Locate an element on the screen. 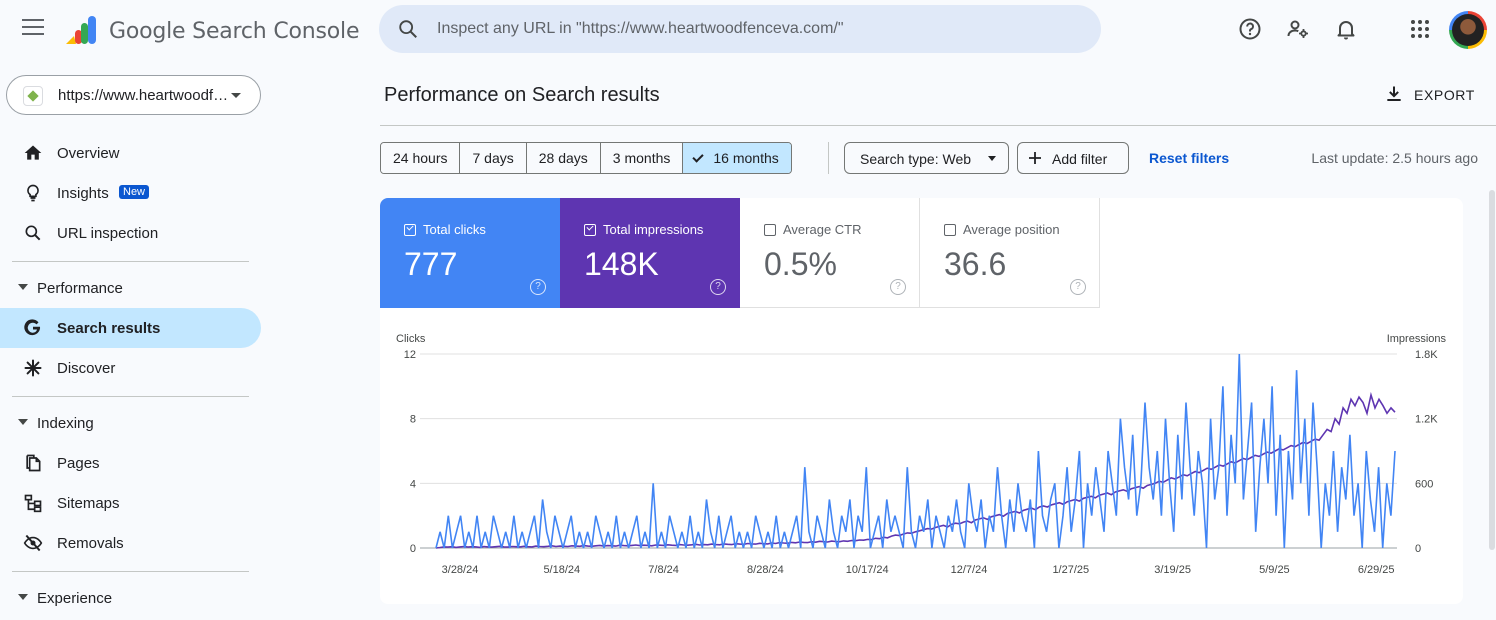 This screenshot has width=1496, height=620. right-axis-tick-label: 1.2K is located at coordinates (1426, 420).